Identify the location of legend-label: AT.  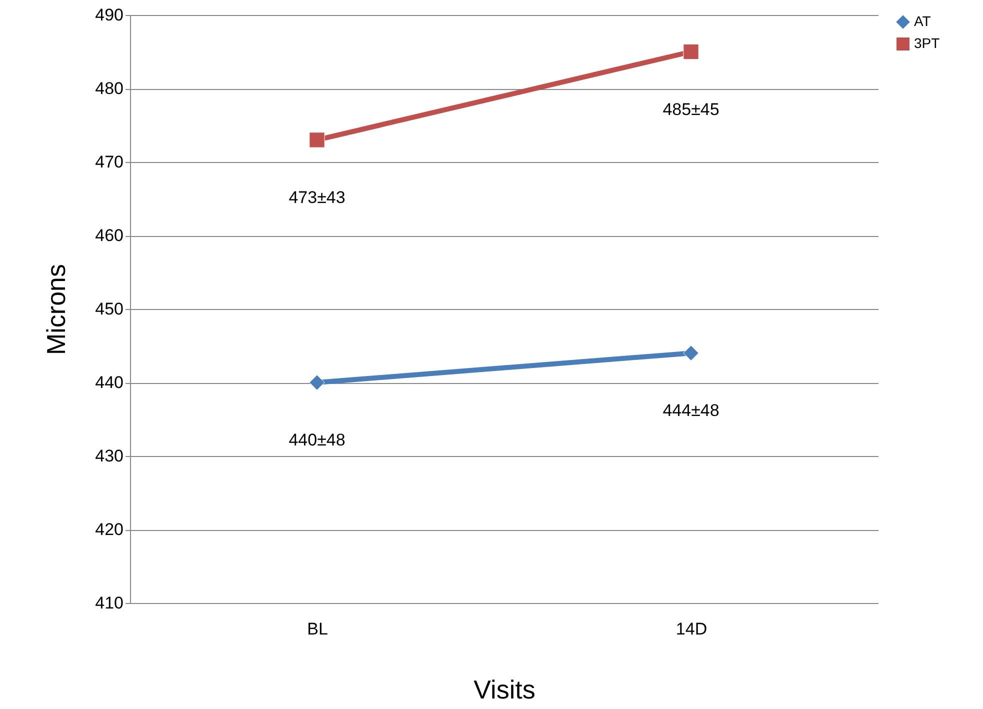
(923, 21).